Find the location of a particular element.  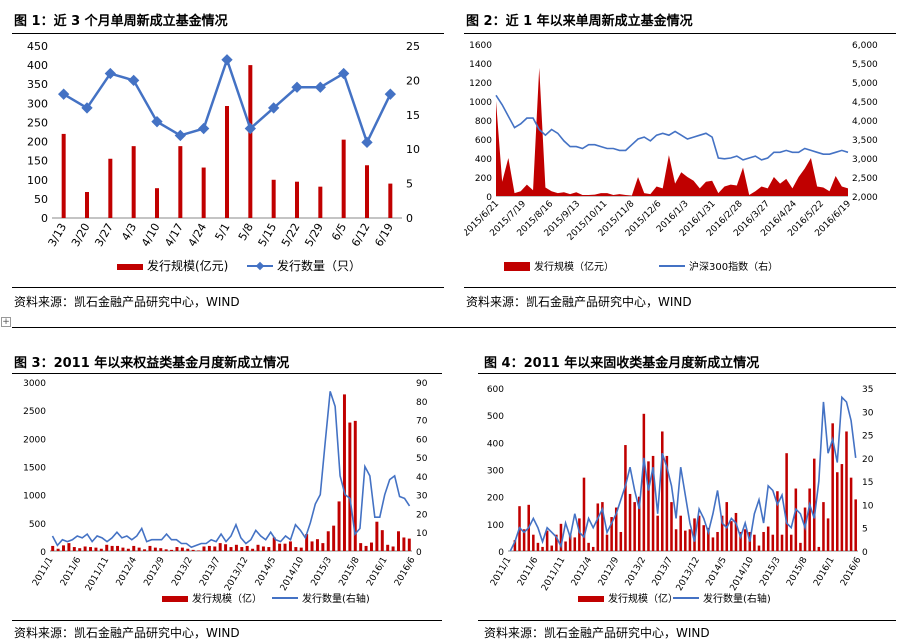

x-tick-label: 6/5 is located at coordinates (339, 232).